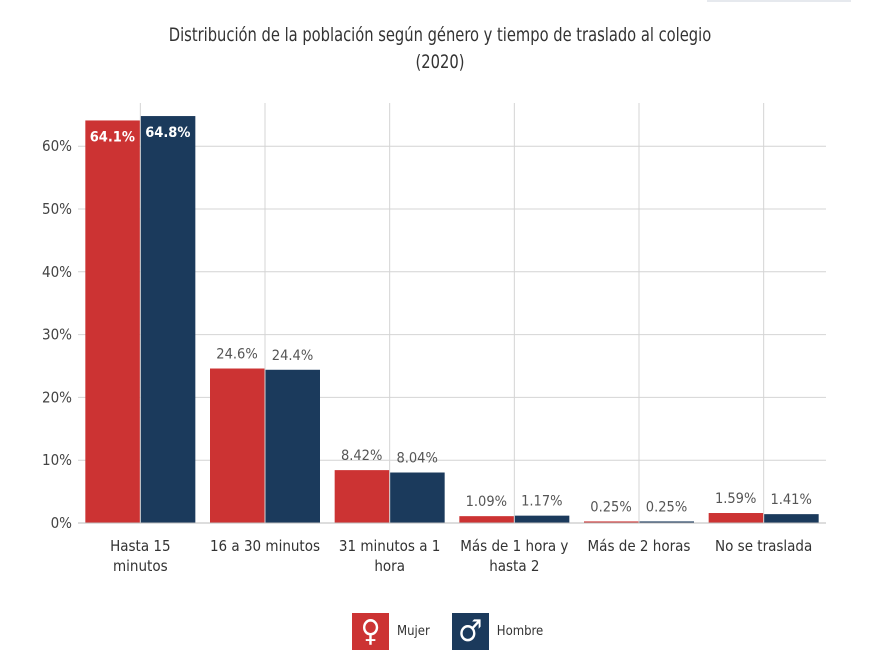 The width and height of the screenshot is (877, 661). What do you see at coordinates (763, 546) in the screenshot?
I see `x-tick-label: No se traslada` at bounding box center [763, 546].